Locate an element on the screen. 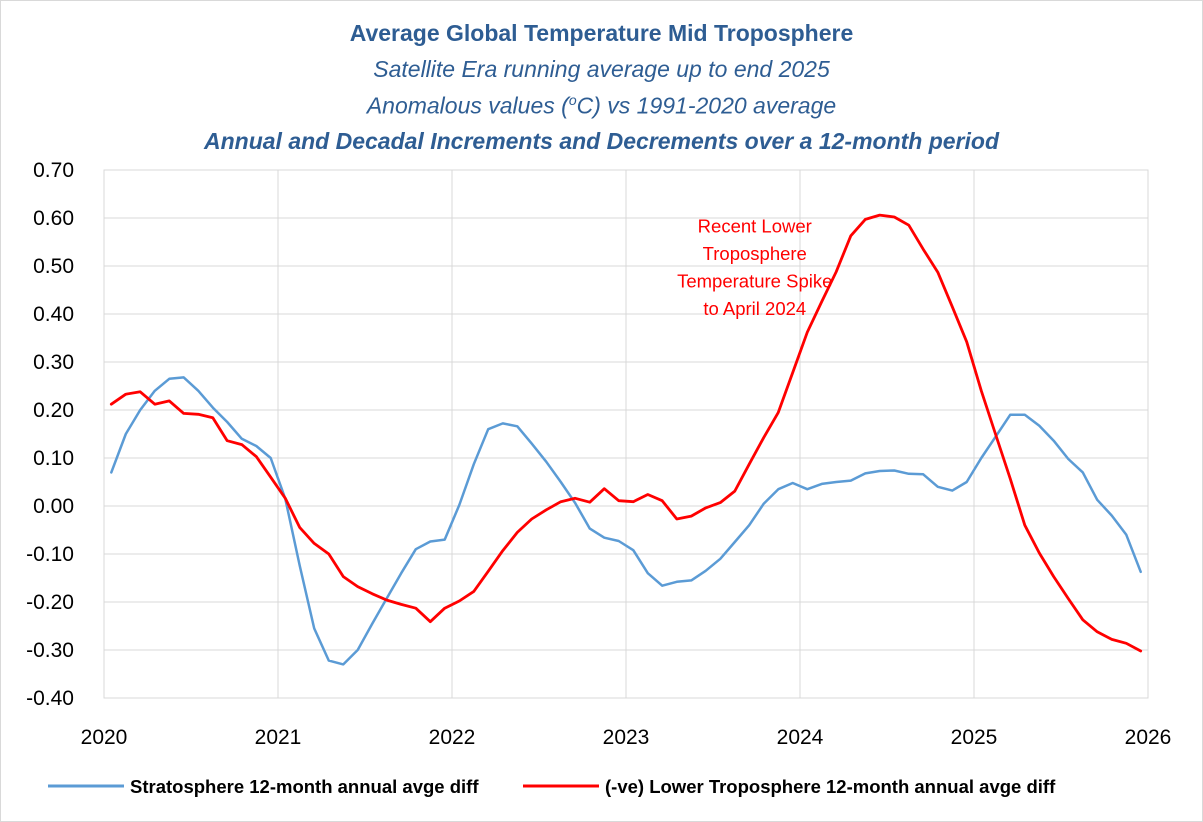 This screenshot has height=822, width=1203. subtitle-2-degree: o is located at coordinates (572, 100).